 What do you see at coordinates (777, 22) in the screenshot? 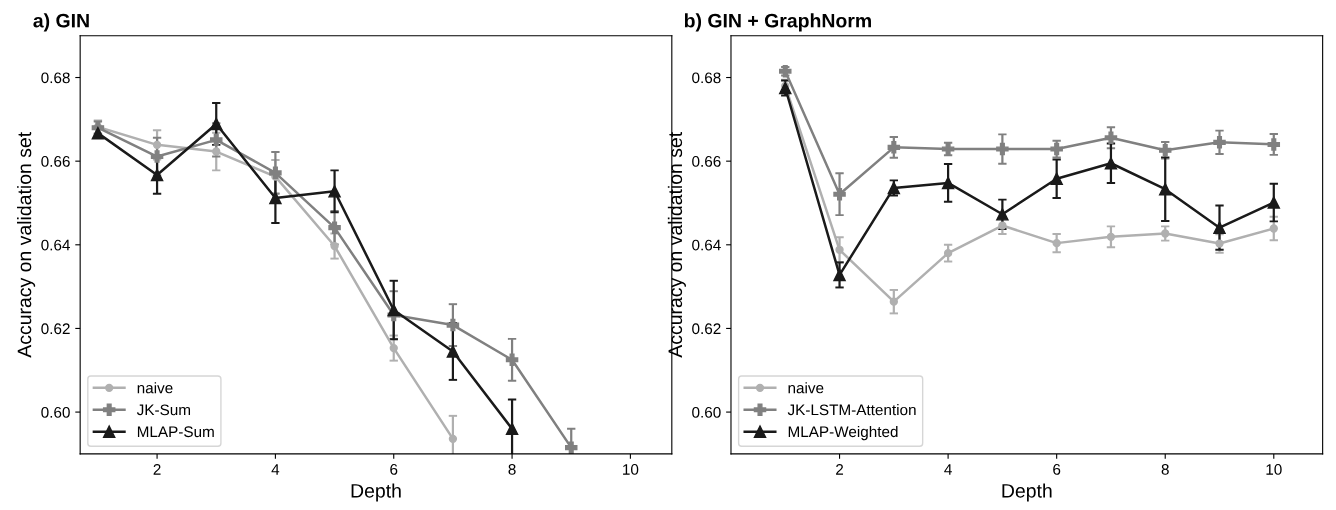
I see `chart-title: b) GIN + GraphNorm` at bounding box center [777, 22].